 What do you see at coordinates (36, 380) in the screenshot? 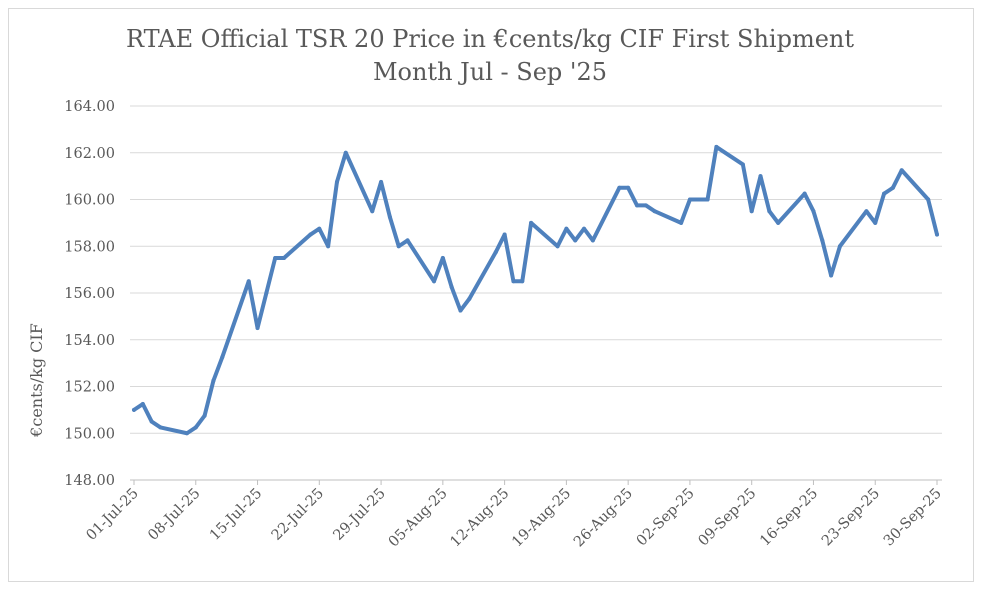
I see `y-axis-title: €cents/kg CIF` at bounding box center [36, 380].